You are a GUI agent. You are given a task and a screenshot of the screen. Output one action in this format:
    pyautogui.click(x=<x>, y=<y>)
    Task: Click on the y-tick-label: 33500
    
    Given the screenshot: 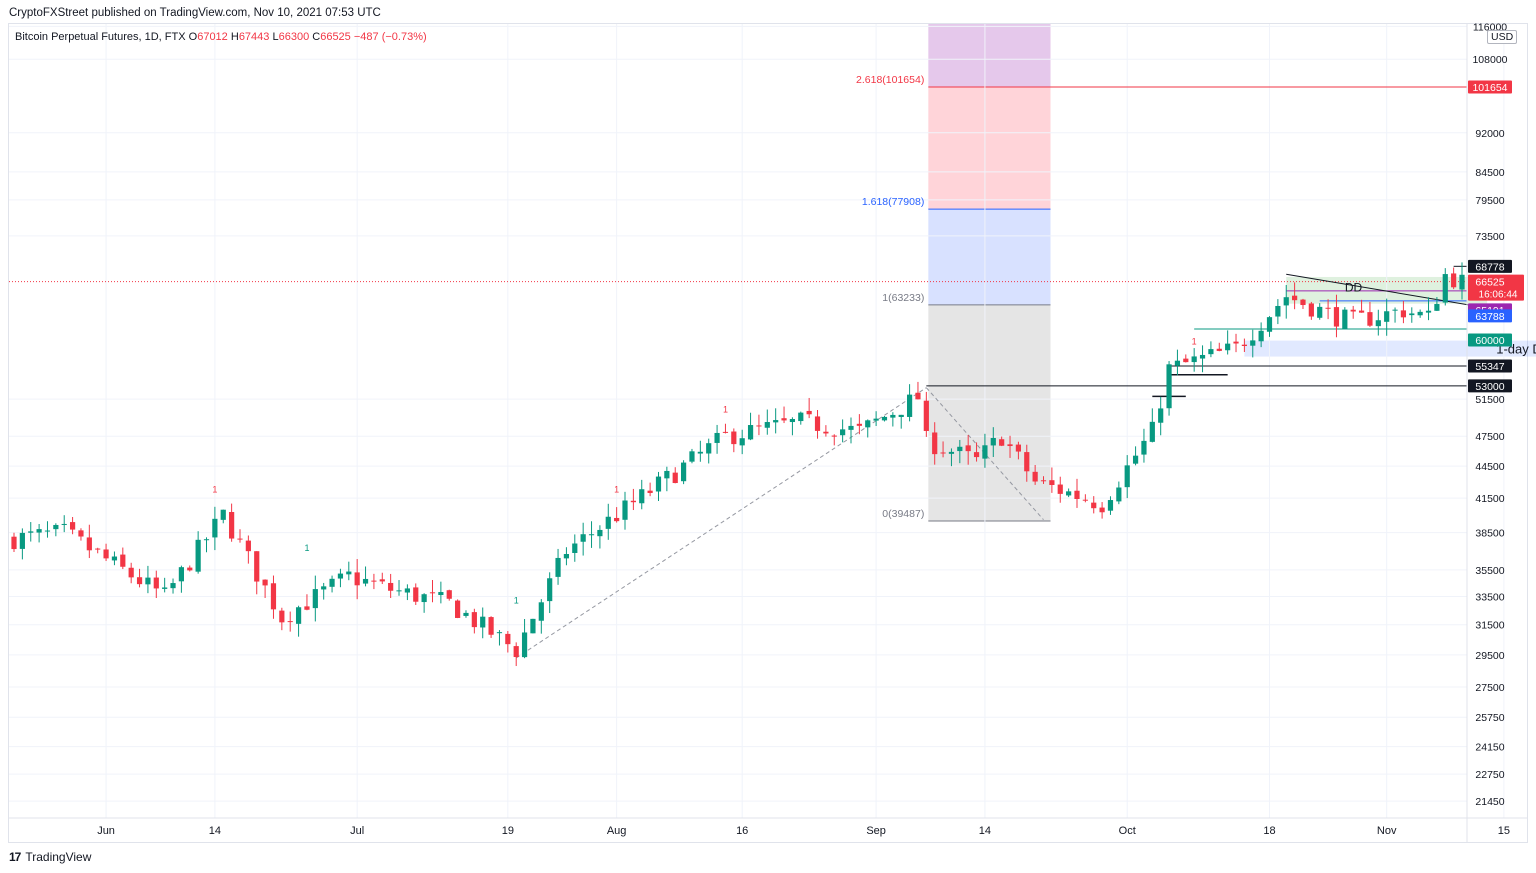 What is the action you would take?
    pyautogui.click(x=1489, y=597)
    